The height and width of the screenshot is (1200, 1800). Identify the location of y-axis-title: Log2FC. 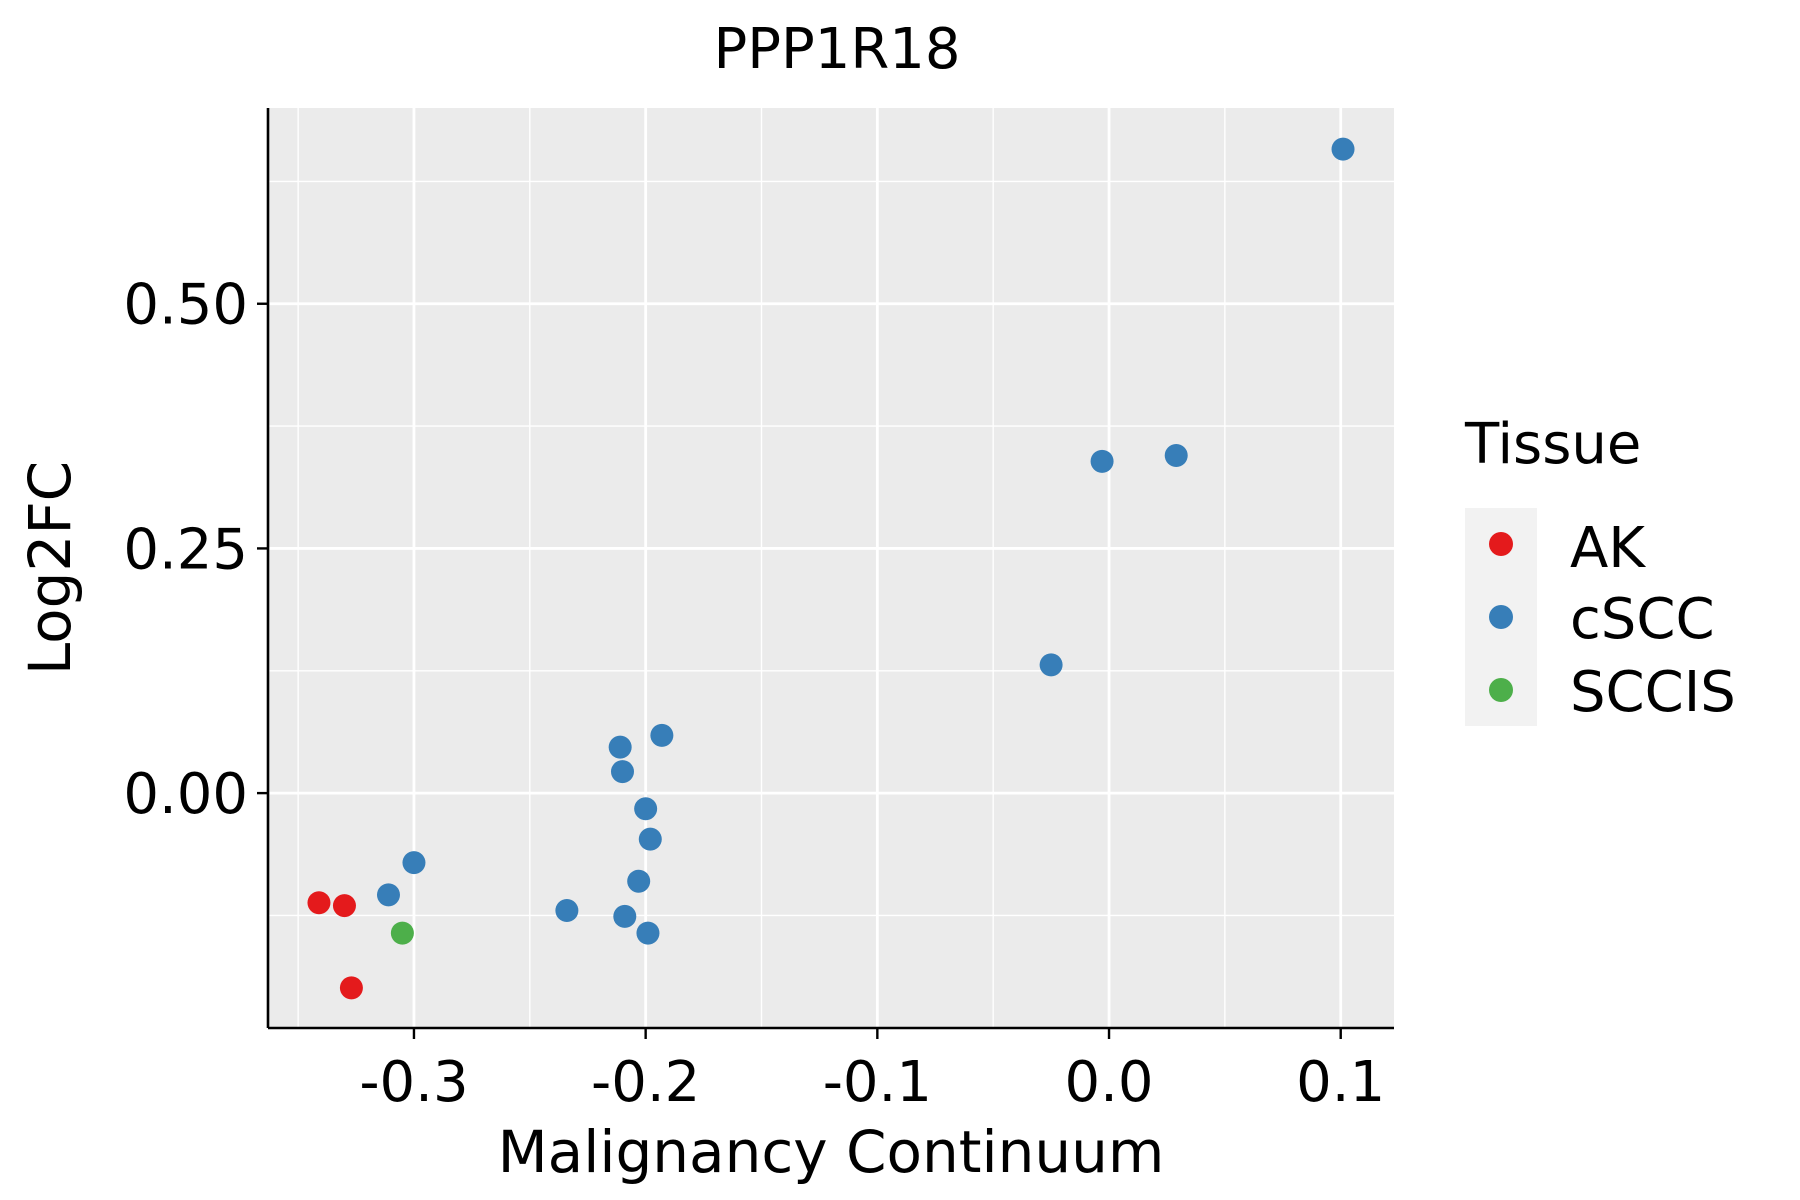
(50, 568).